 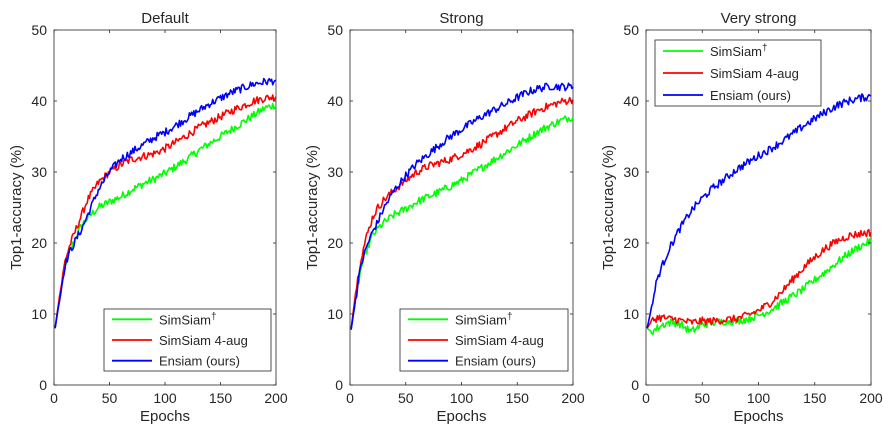 I want to click on chart-title: Very strong, so click(x=759, y=18).